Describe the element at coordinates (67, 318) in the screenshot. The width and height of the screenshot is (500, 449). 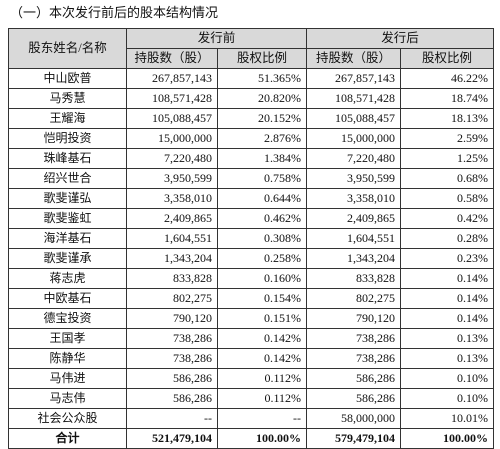
I see `holder-name: 德宝投资` at that location.